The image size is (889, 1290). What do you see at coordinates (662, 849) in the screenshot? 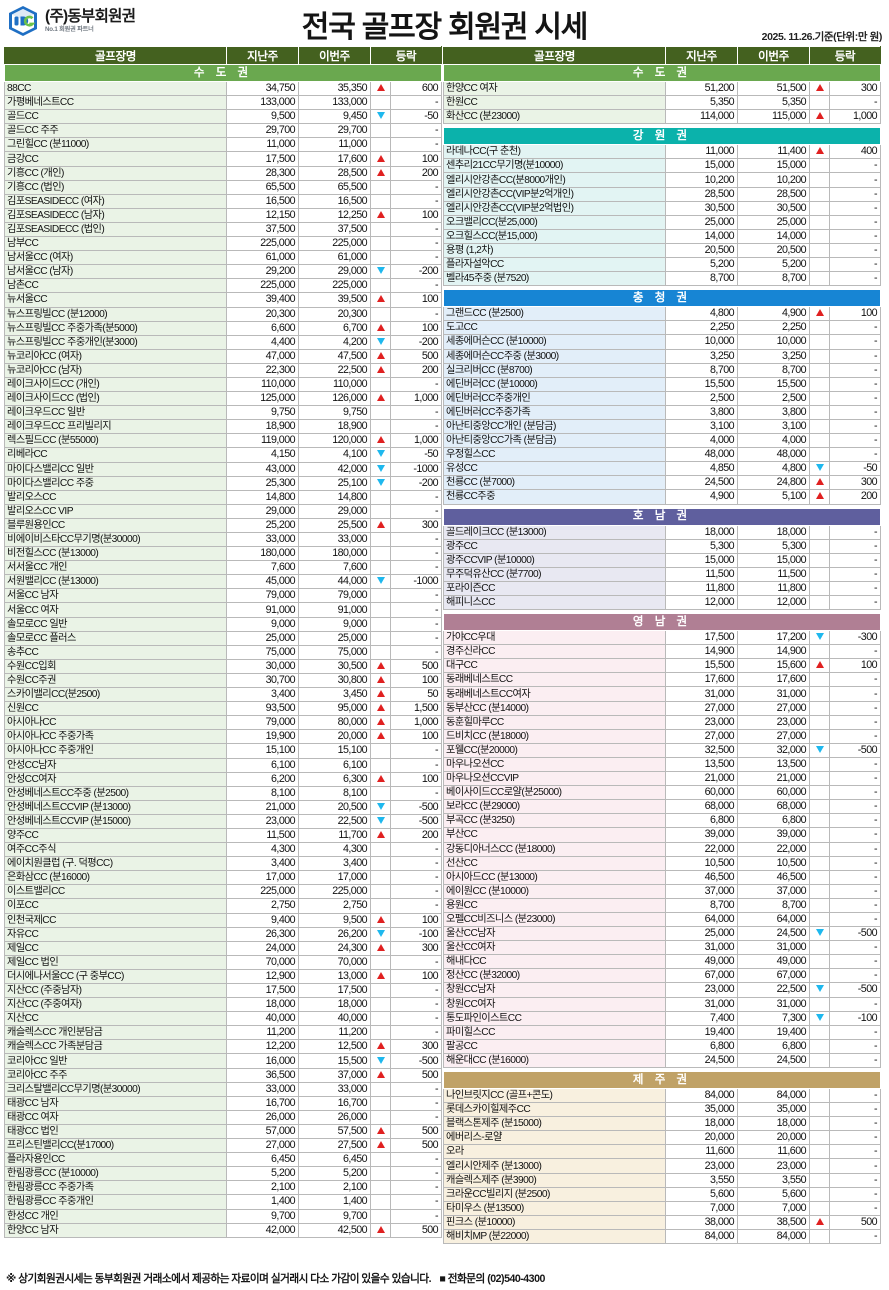
I see `table-row: 강동디아너스CC (분18000) 22,000 22,000-` at bounding box center [662, 849].